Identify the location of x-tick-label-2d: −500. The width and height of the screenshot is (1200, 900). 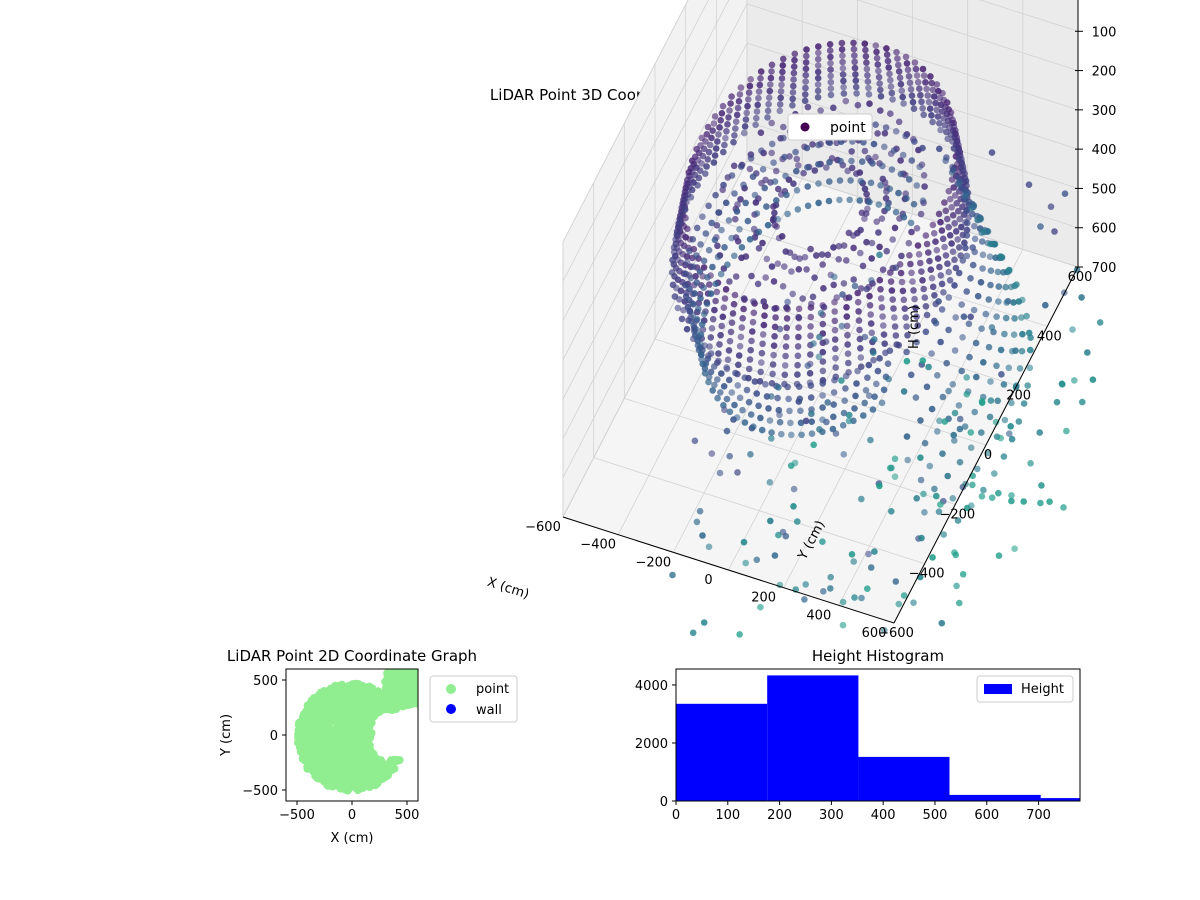
(297, 815).